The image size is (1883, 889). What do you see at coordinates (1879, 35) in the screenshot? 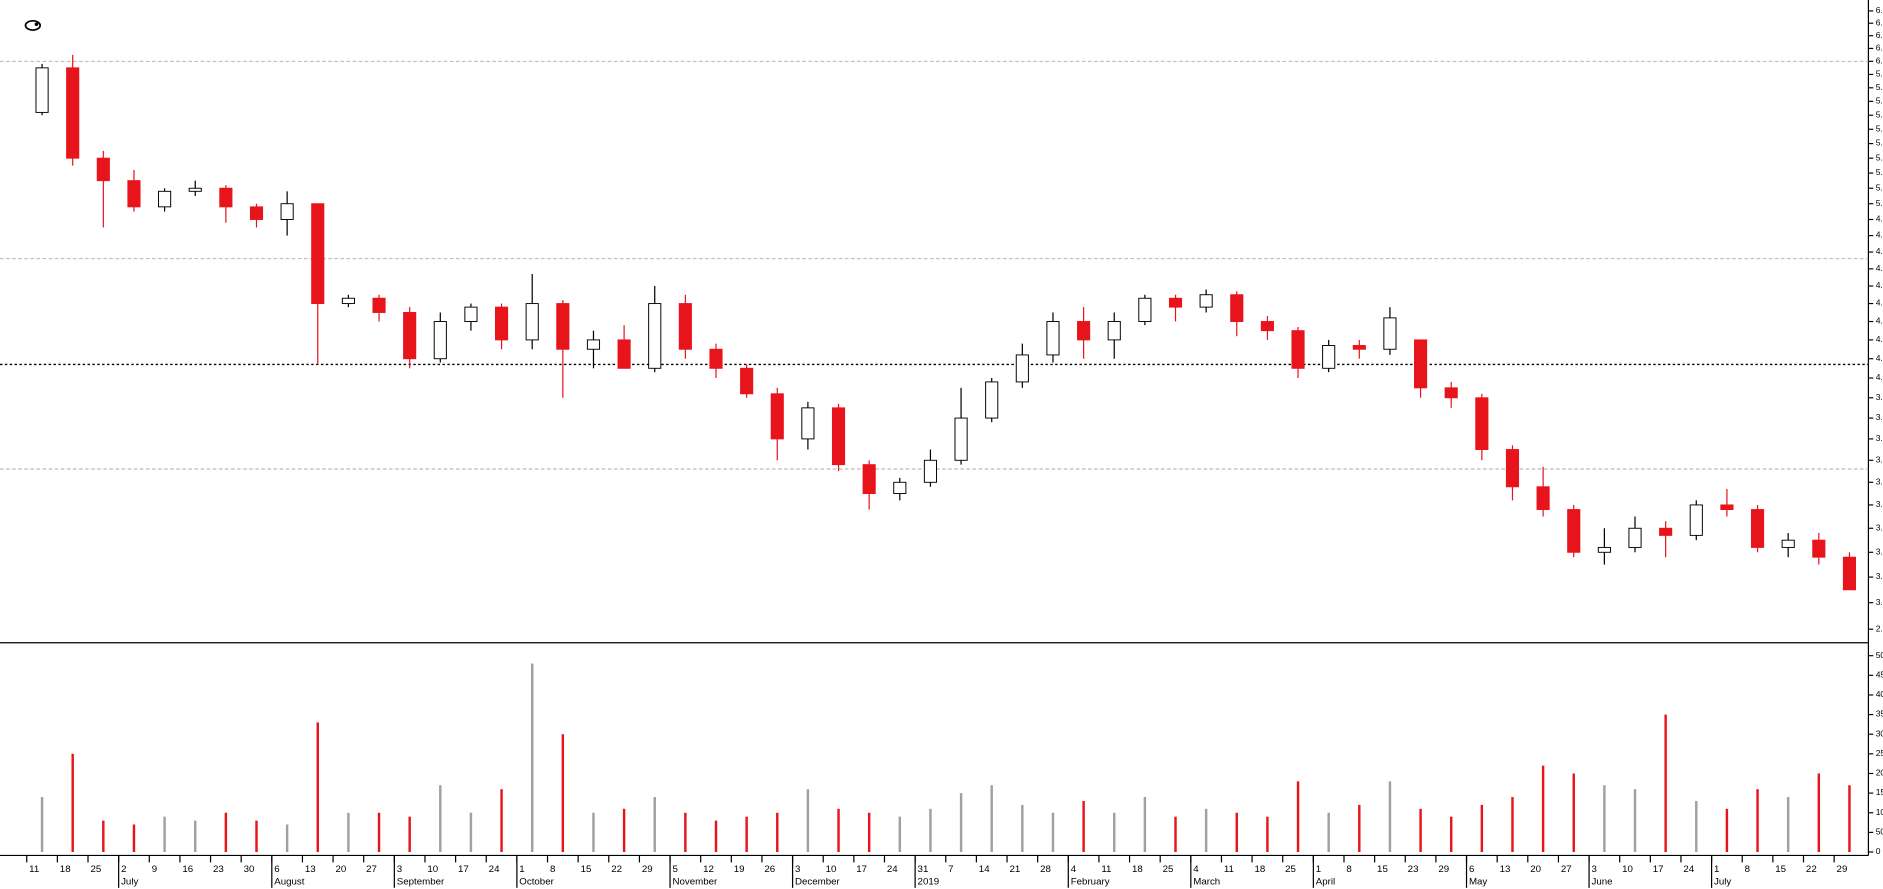
I see `y-tick-label: 6.2` at bounding box center [1879, 35].